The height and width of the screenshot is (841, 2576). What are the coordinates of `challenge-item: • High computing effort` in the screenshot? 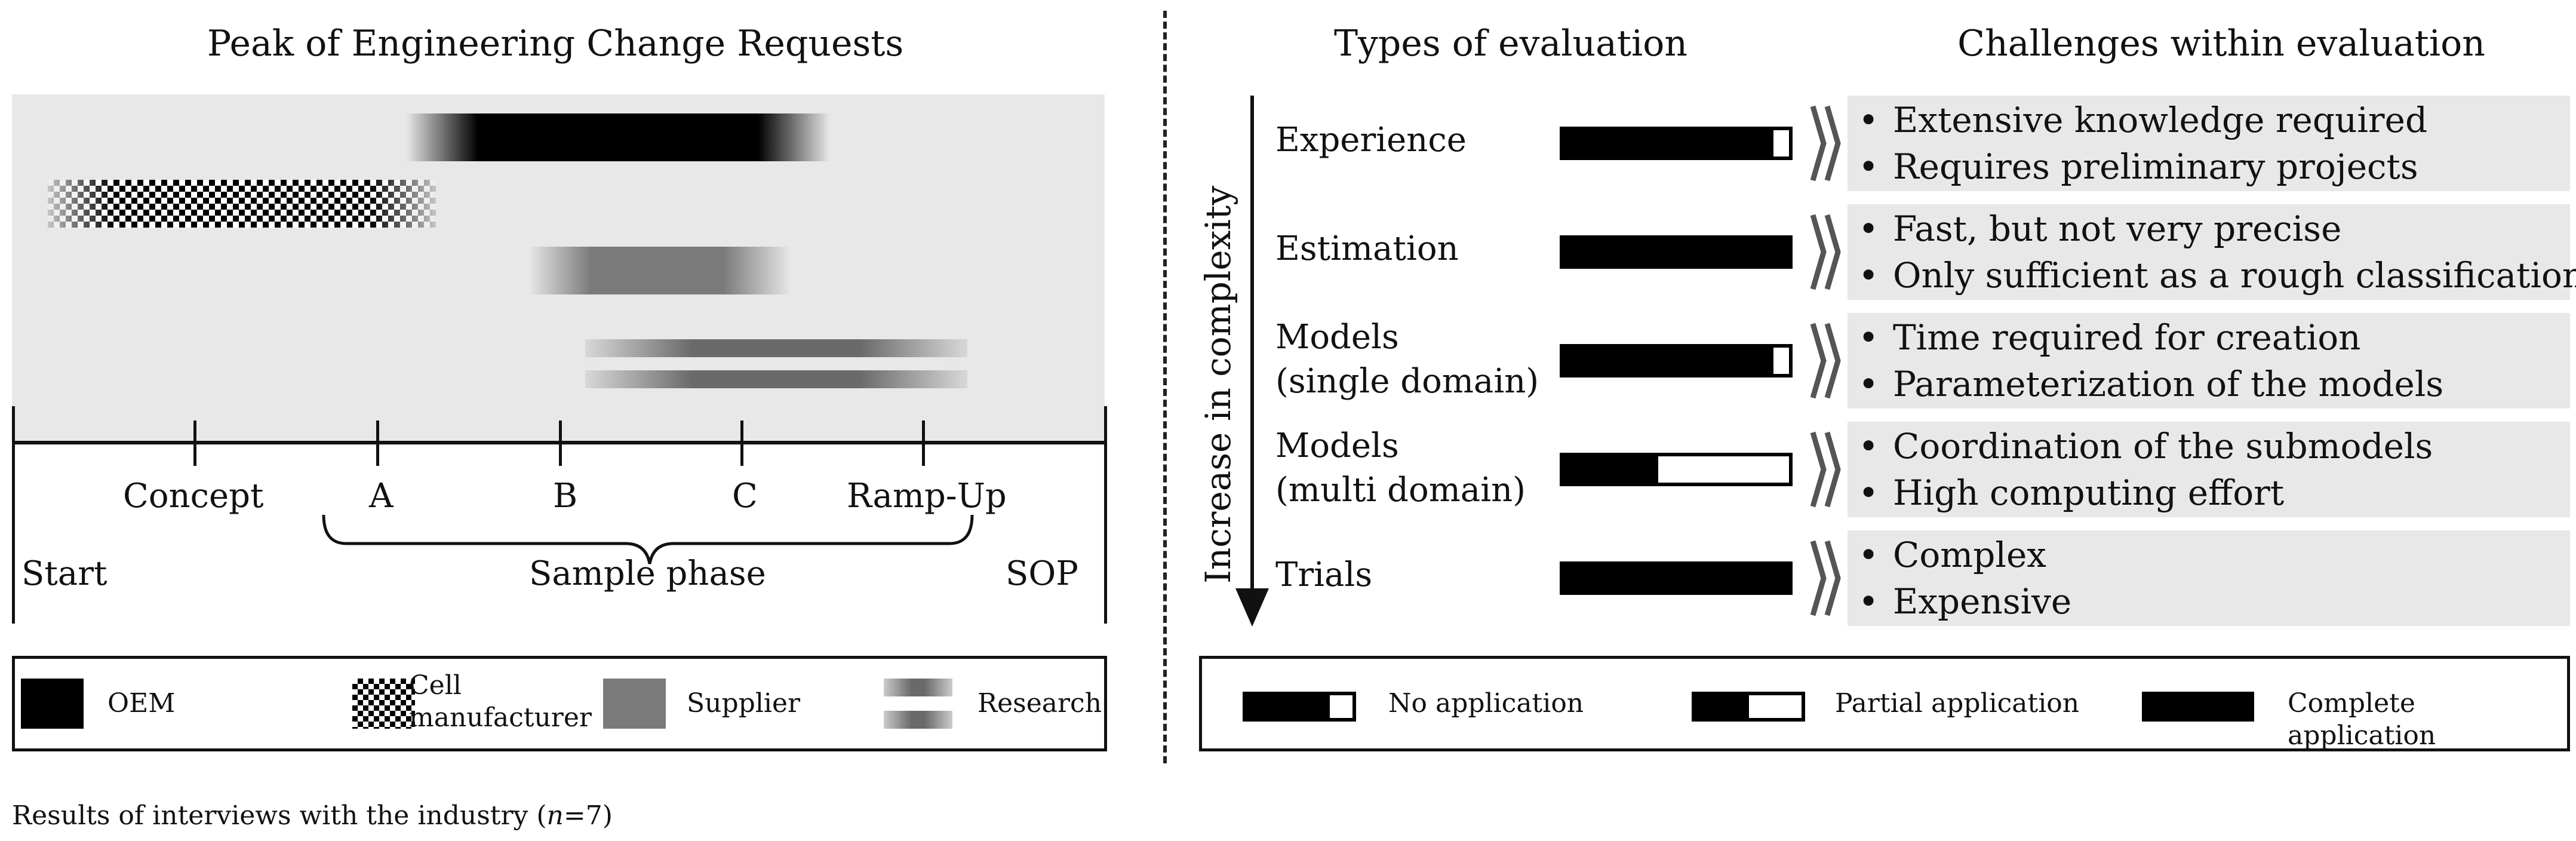 It's located at (2214, 492).